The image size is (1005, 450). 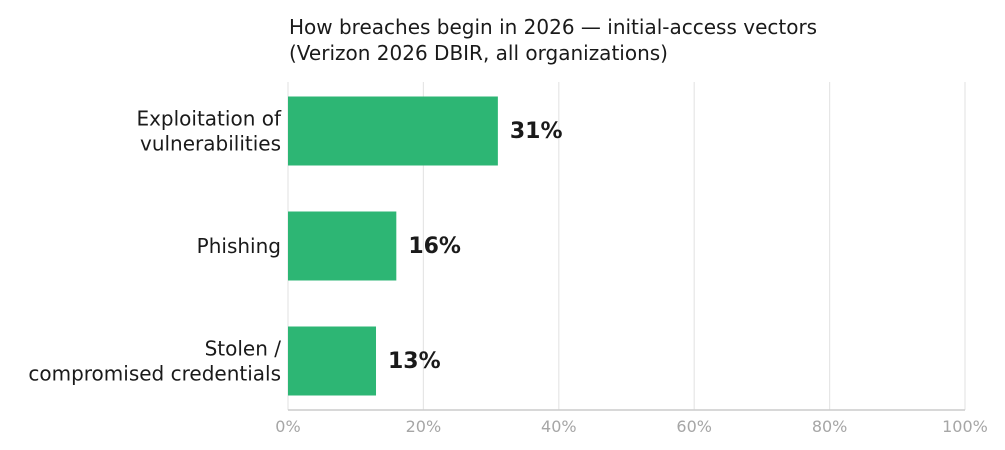 What do you see at coordinates (631, 426) in the screenshot?
I see `x-axis-tick-labels: 0% 20% 40% 60% 80% 100%` at bounding box center [631, 426].